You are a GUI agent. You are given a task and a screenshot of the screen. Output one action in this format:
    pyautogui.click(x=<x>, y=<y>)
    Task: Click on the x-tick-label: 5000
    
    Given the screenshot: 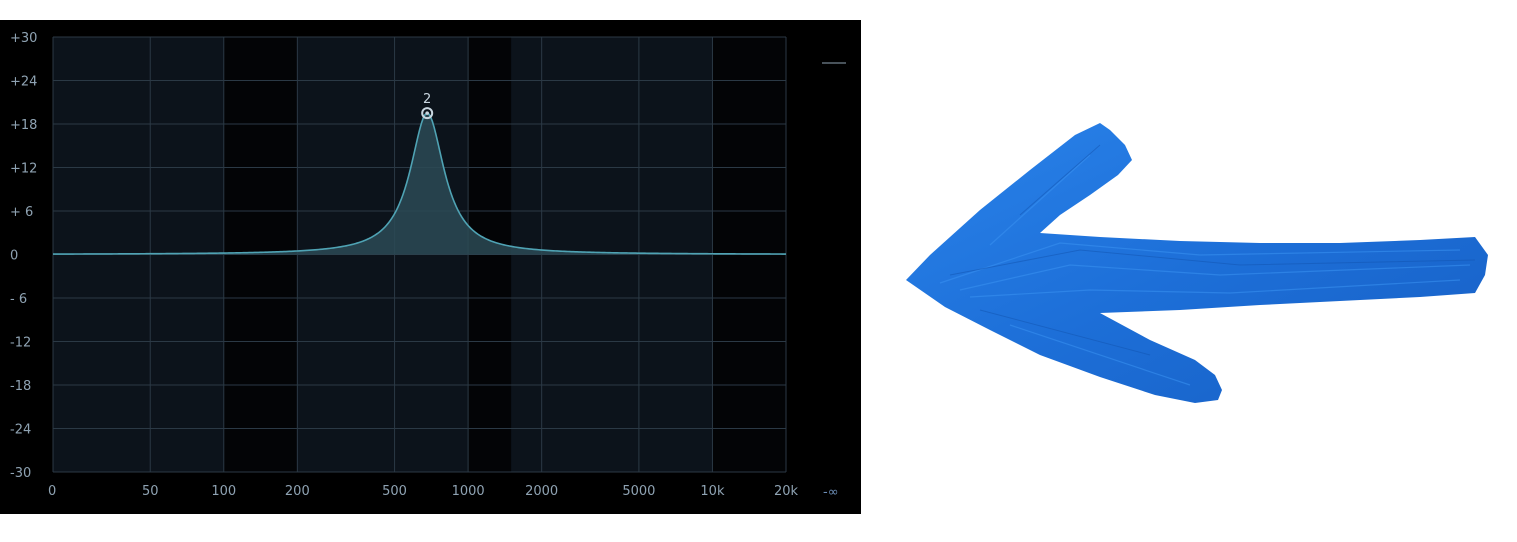 What is the action you would take?
    pyautogui.click(x=638, y=491)
    